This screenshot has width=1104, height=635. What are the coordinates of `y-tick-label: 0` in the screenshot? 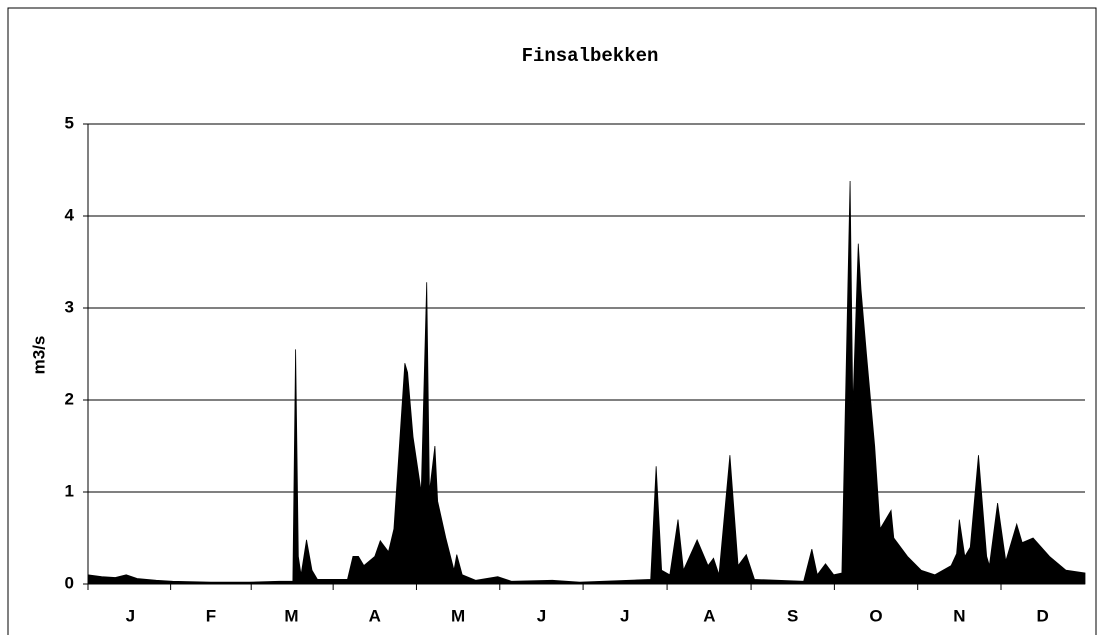 It's located at (69, 582).